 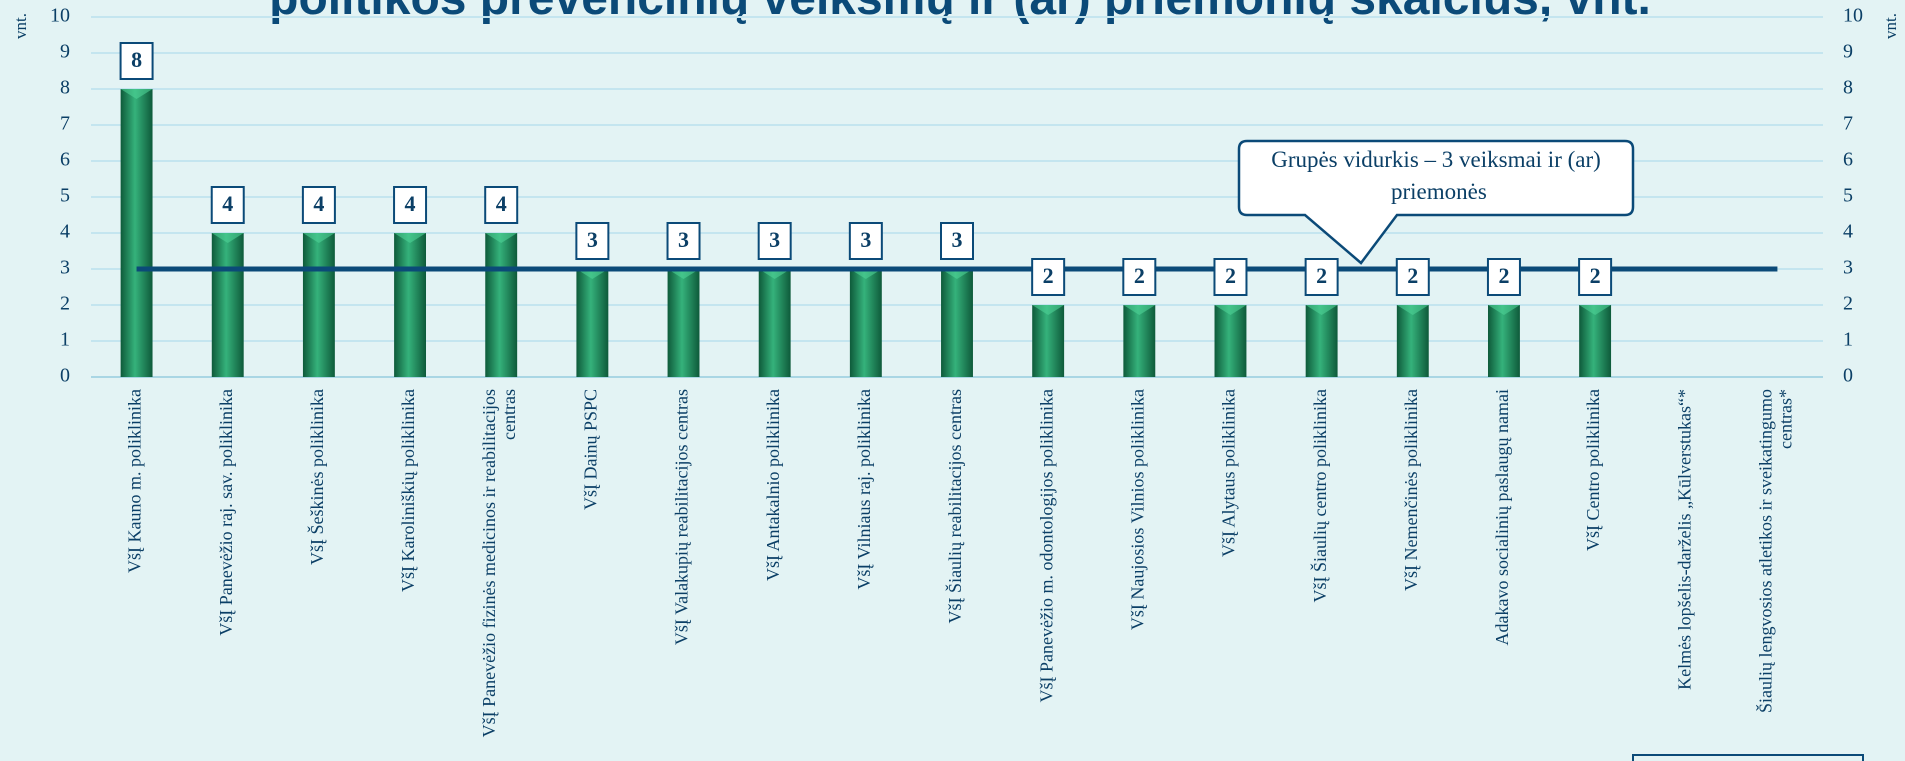 I want to click on x-tick-label: VšĮ Valakupių reabilitacijos centras, so click(x=682, y=517).